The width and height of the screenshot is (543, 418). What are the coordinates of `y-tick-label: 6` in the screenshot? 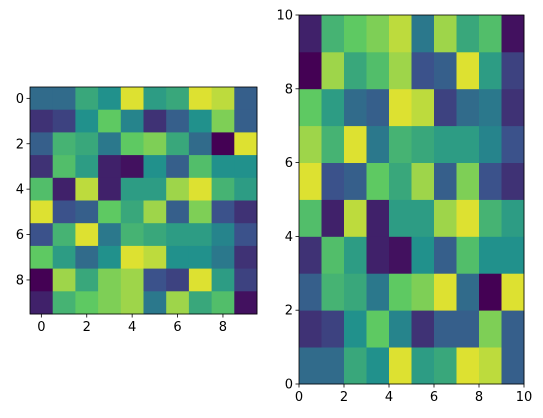 It's located at (289, 163).